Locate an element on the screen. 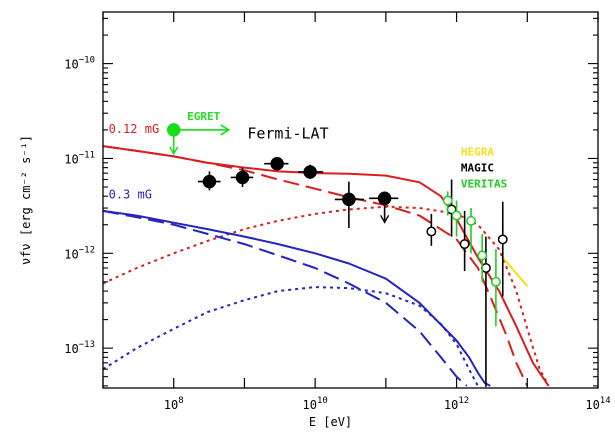 The height and width of the screenshot is (434, 615). y-tick-label: 10−13 is located at coordinates (79, 348).